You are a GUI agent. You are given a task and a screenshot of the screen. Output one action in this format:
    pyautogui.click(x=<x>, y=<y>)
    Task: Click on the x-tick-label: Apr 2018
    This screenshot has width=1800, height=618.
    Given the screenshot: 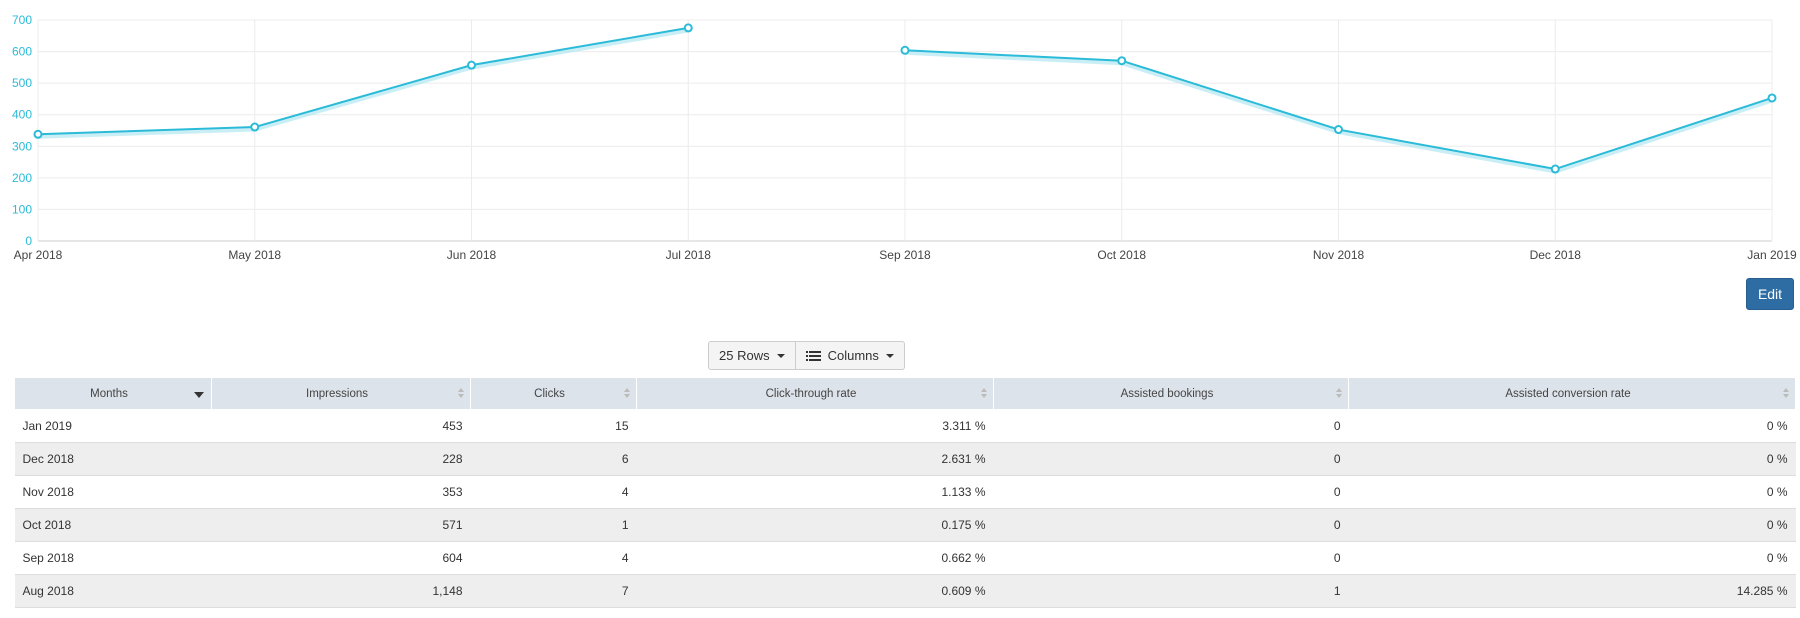 What is the action you would take?
    pyautogui.click(x=38, y=255)
    